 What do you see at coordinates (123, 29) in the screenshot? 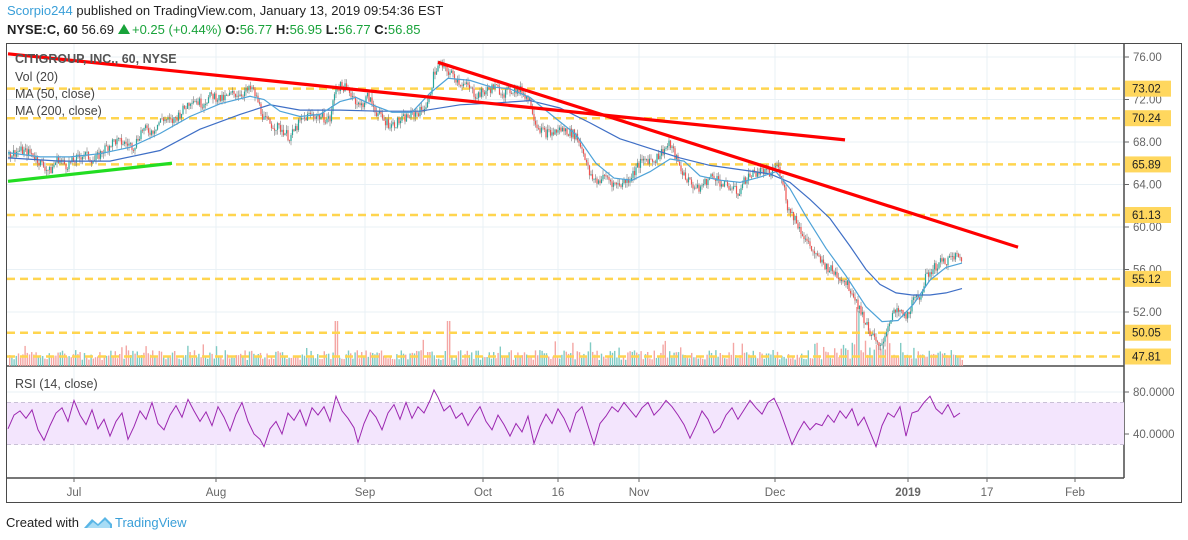
I see `up-arrow-icon` at bounding box center [123, 29].